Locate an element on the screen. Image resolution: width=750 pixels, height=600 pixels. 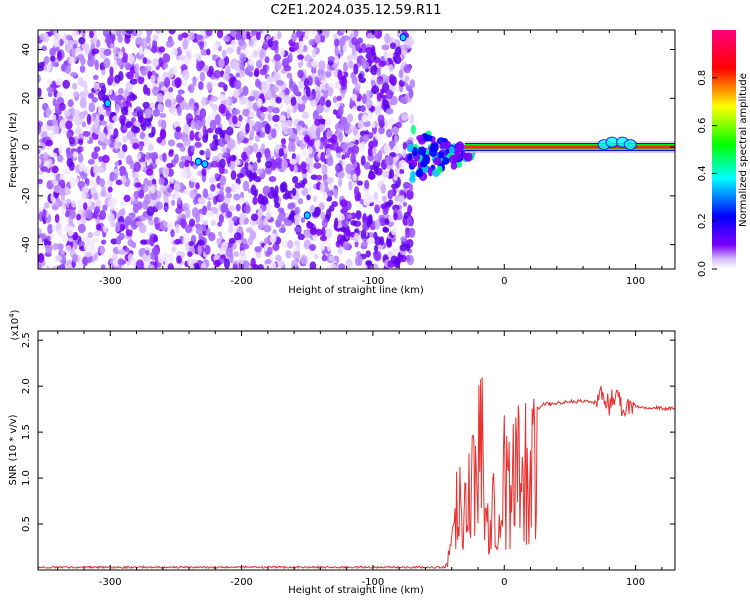
x-tick-label: -300 is located at coordinates (110, 582).